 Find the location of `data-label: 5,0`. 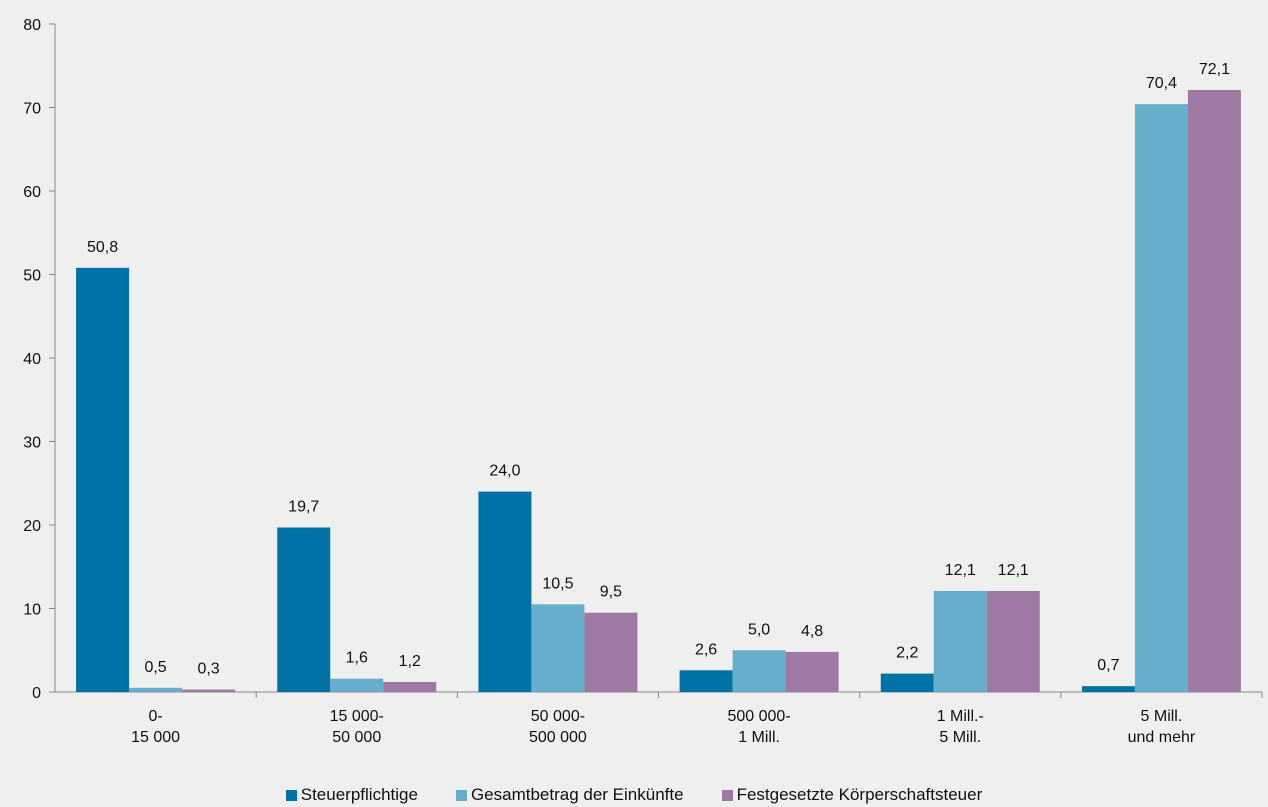

data-label: 5,0 is located at coordinates (759, 629).